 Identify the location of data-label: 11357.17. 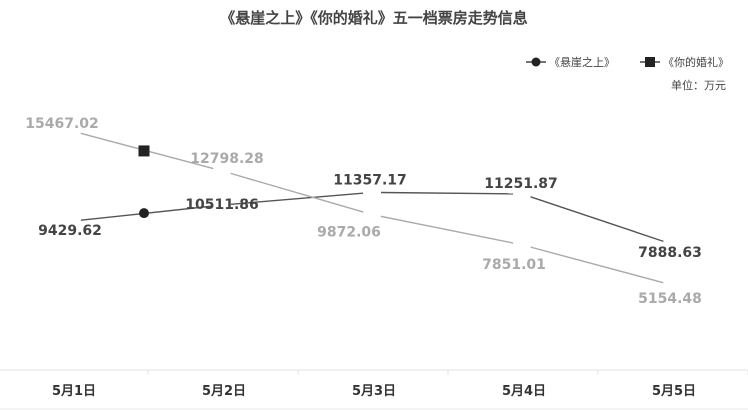
(370, 180).